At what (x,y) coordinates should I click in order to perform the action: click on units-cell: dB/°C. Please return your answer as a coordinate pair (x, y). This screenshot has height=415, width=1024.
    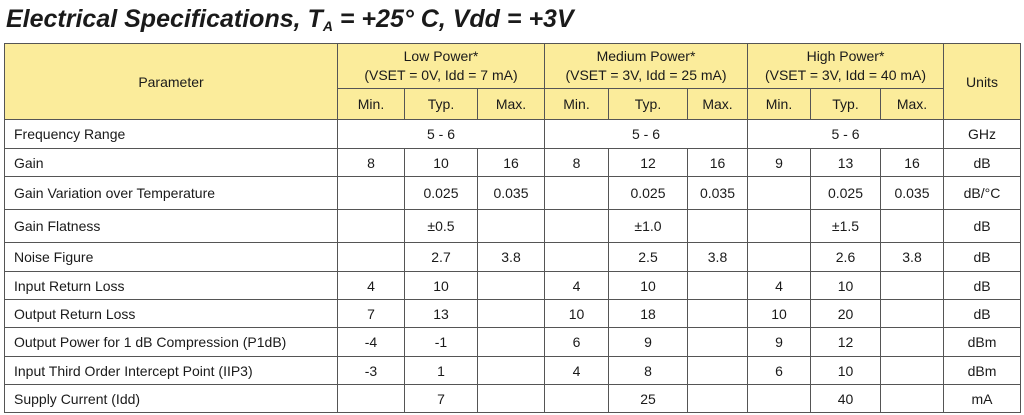
    Looking at the image, I should click on (982, 193).